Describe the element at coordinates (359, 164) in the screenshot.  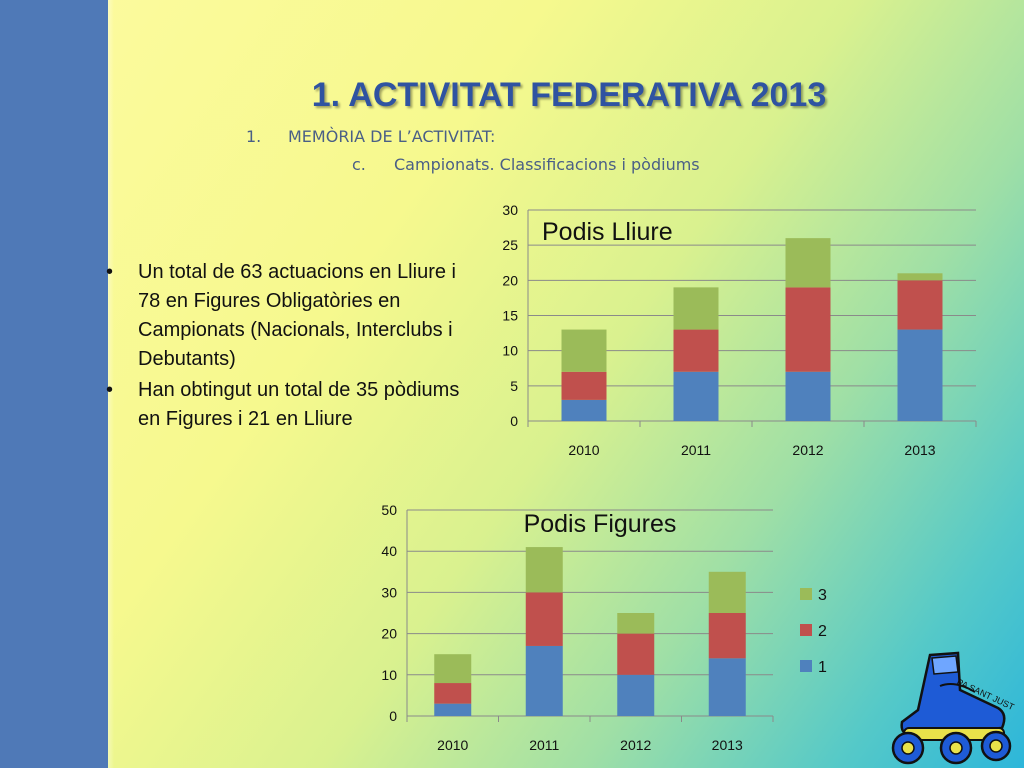
I see `subtitle-level-2-number: c.` at that location.